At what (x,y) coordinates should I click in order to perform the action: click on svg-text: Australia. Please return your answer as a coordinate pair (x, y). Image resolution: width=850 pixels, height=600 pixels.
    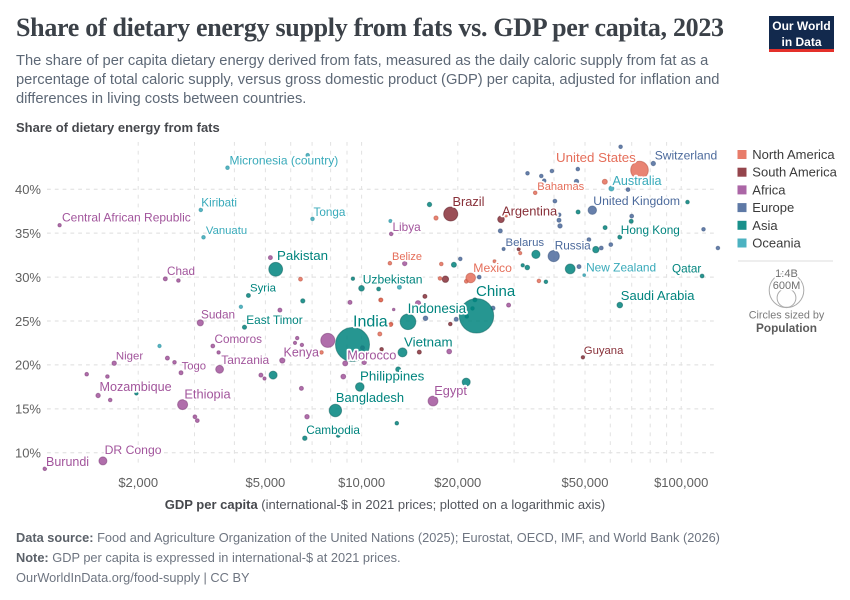
    Looking at the image, I should click on (637, 181).